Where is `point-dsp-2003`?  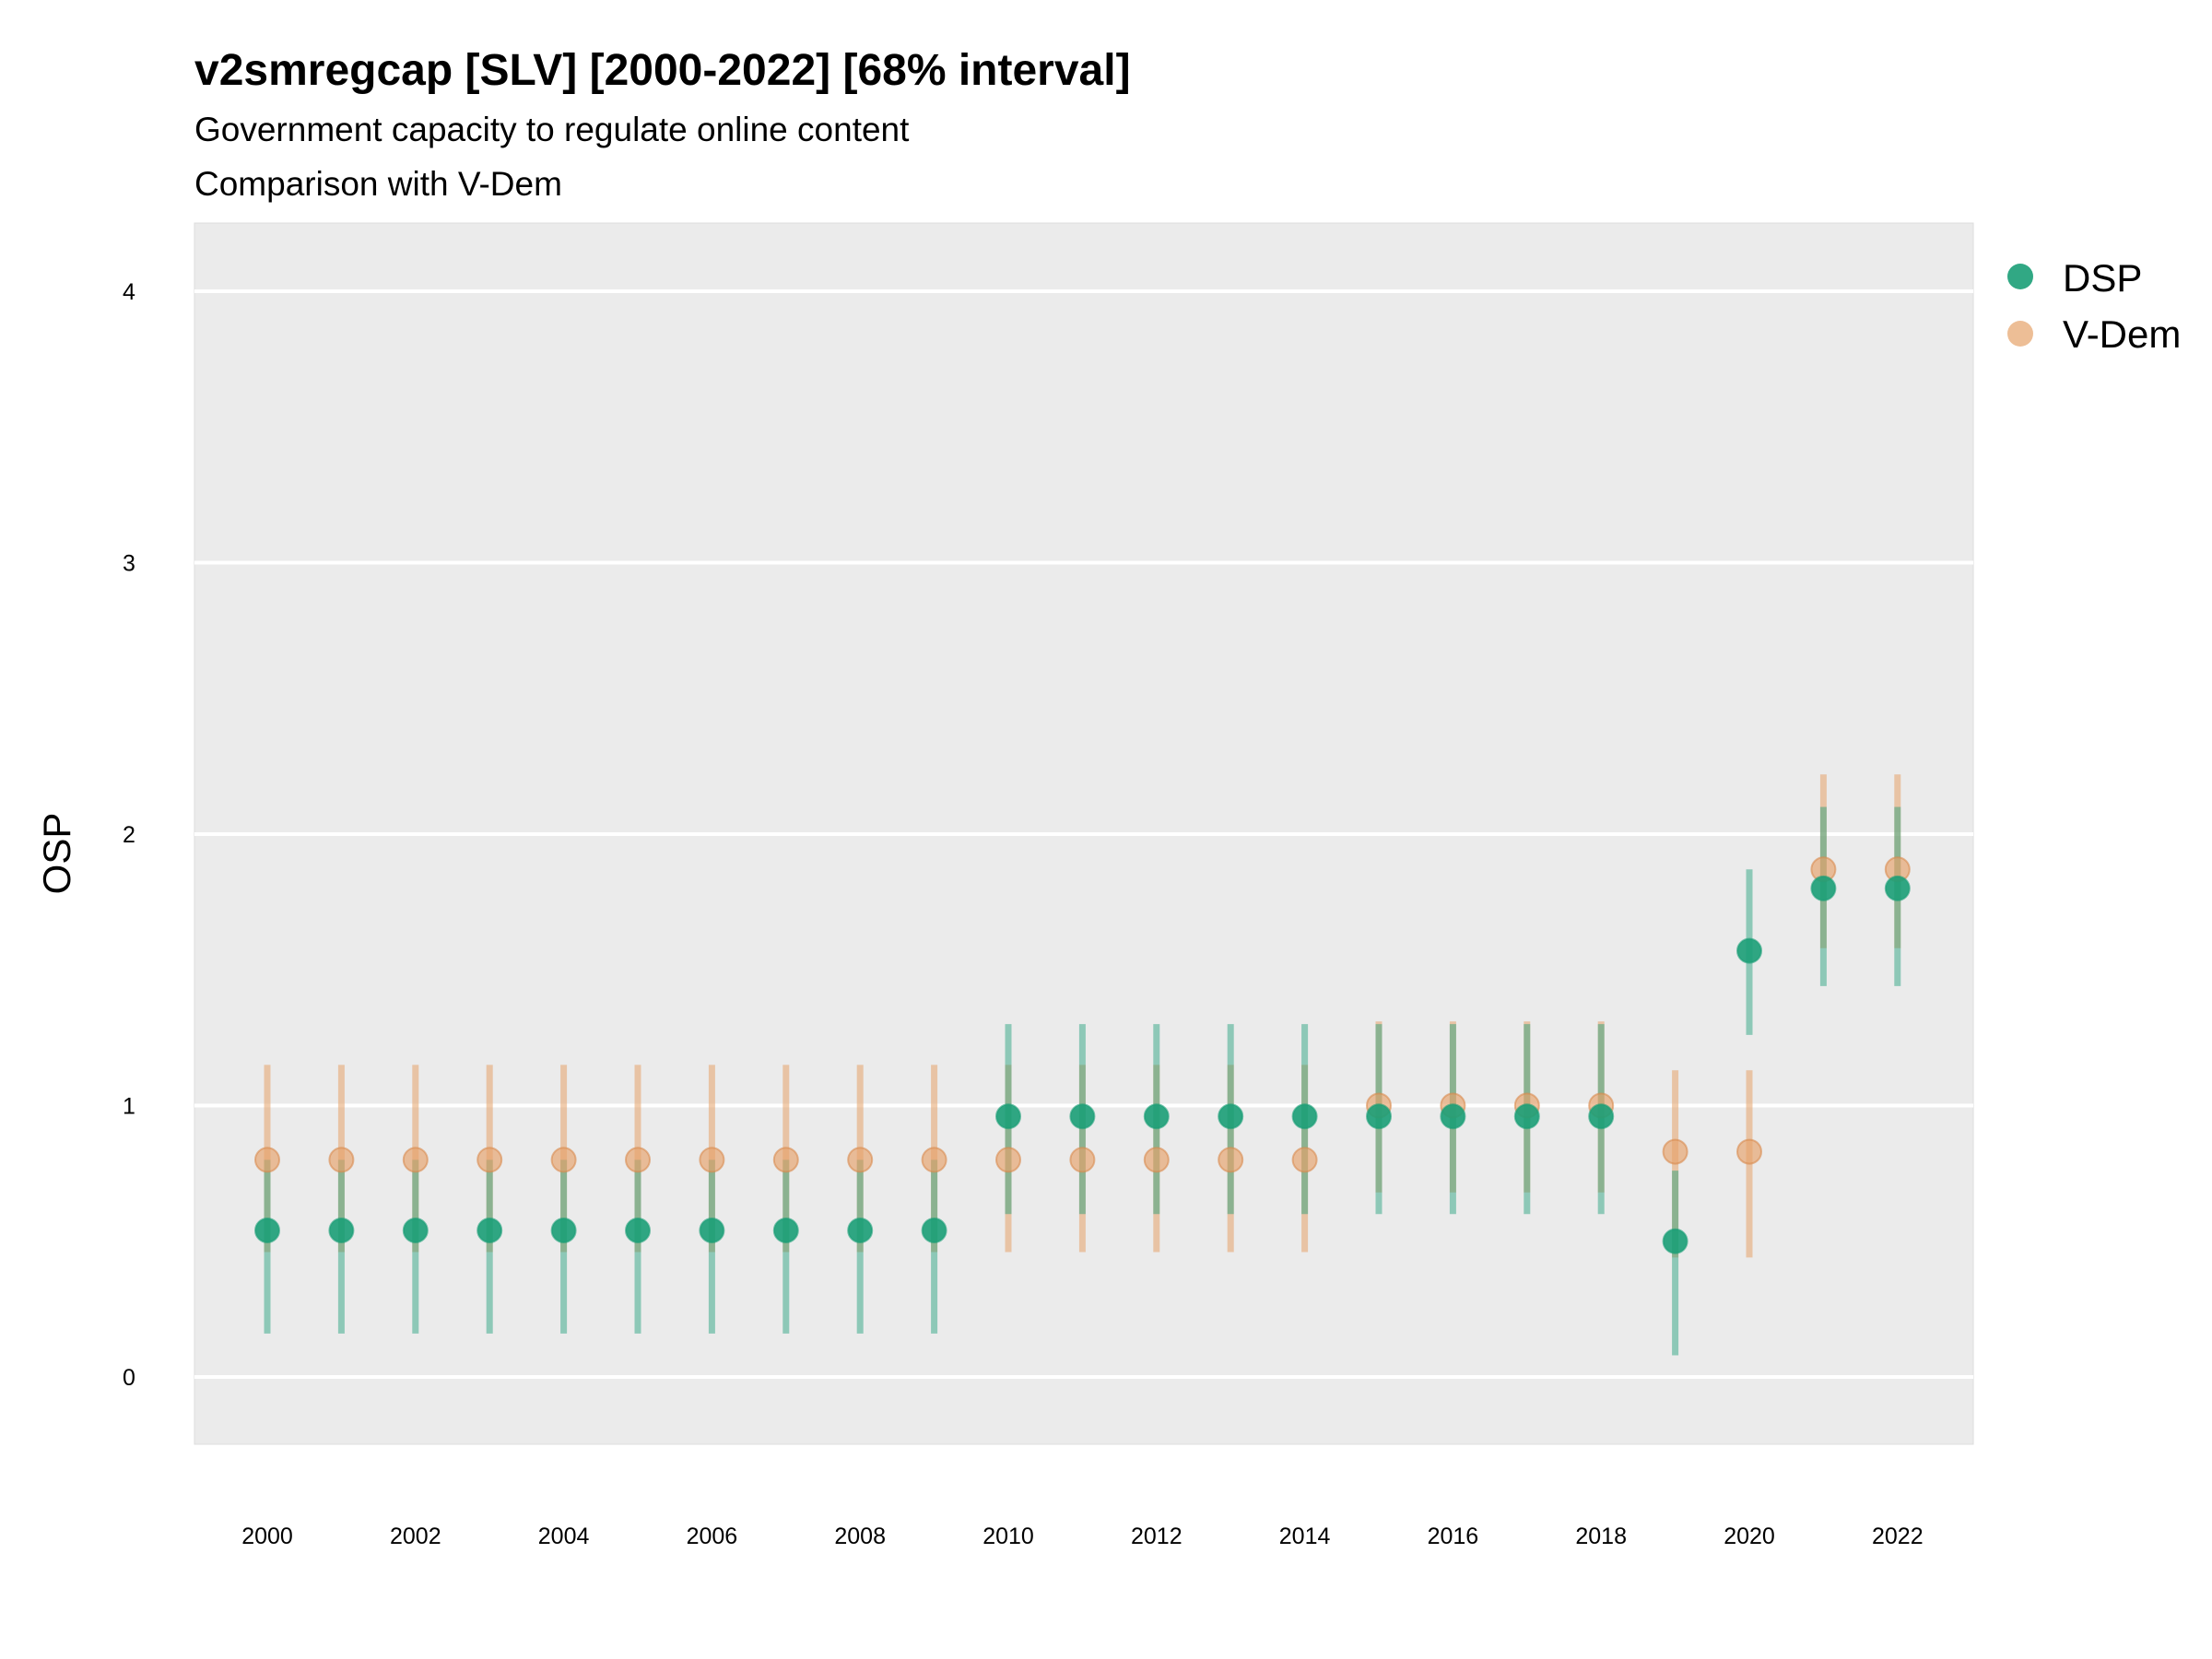
point-dsp-2003 is located at coordinates (490, 1230).